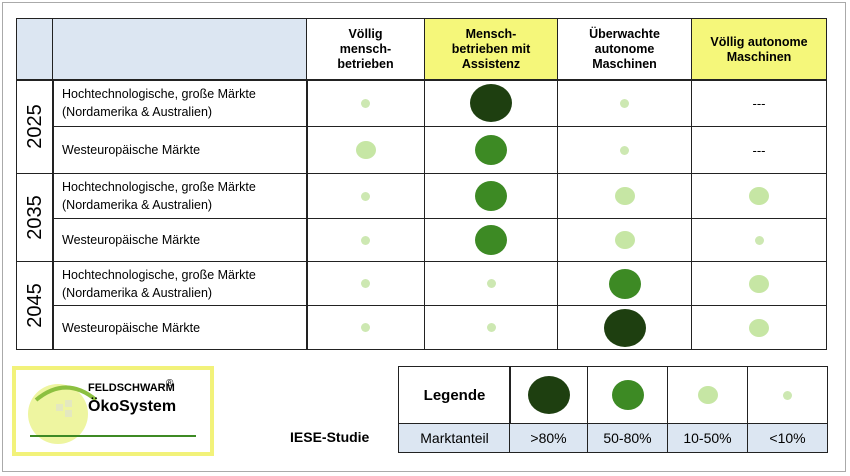 This screenshot has height=476, width=850. Describe the element at coordinates (454, 395) in the screenshot. I see `legend-title: Legende` at that location.